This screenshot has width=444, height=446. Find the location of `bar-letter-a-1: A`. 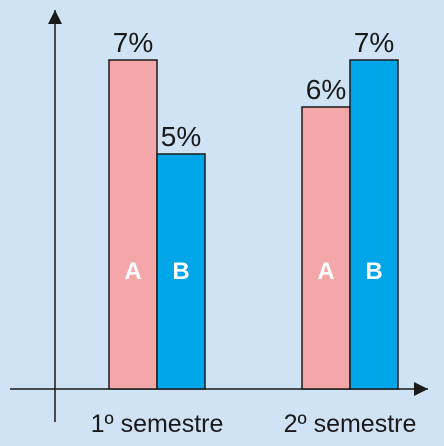

bar-letter-a-1: A is located at coordinates (132, 271).